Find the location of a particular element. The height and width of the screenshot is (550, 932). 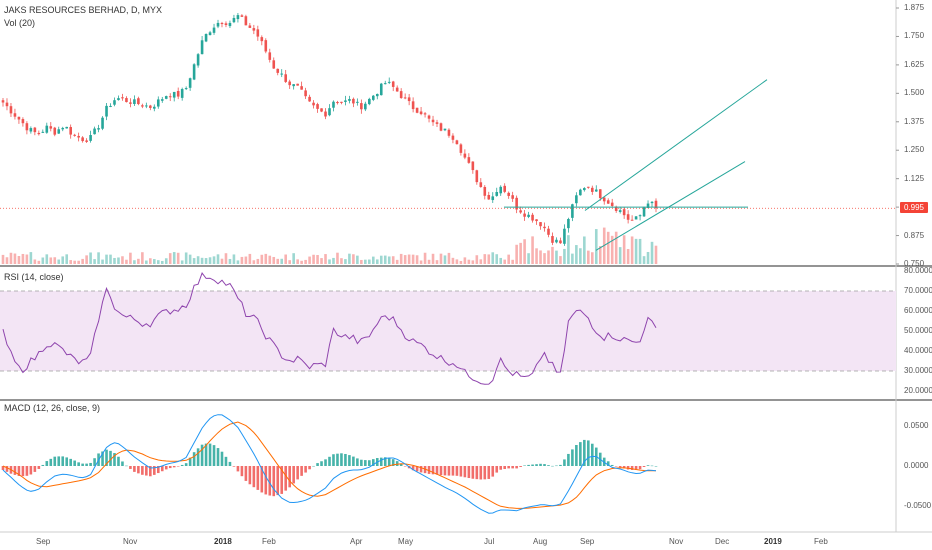

last-price-badge: 0.995 is located at coordinates (914, 207).